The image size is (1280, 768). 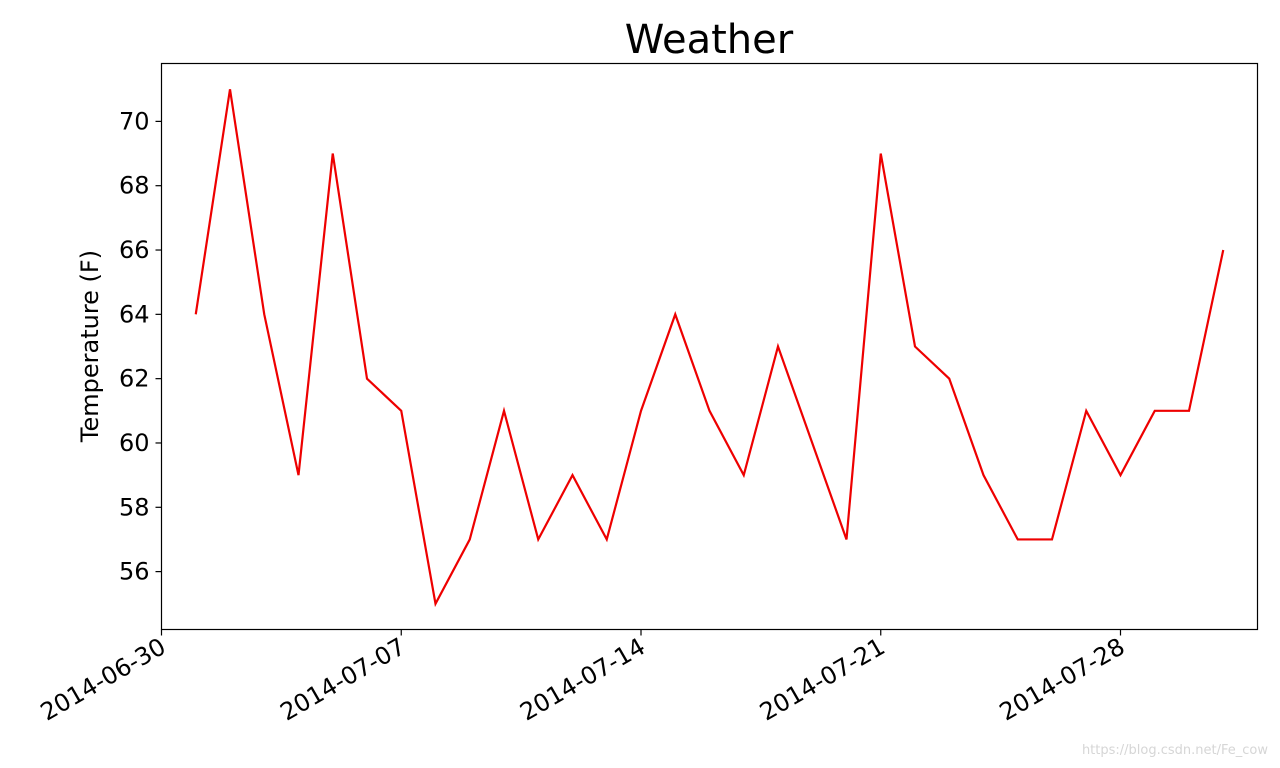 What do you see at coordinates (103, 679) in the screenshot?
I see `x-tick-label-0: 2014-06-30` at bounding box center [103, 679].